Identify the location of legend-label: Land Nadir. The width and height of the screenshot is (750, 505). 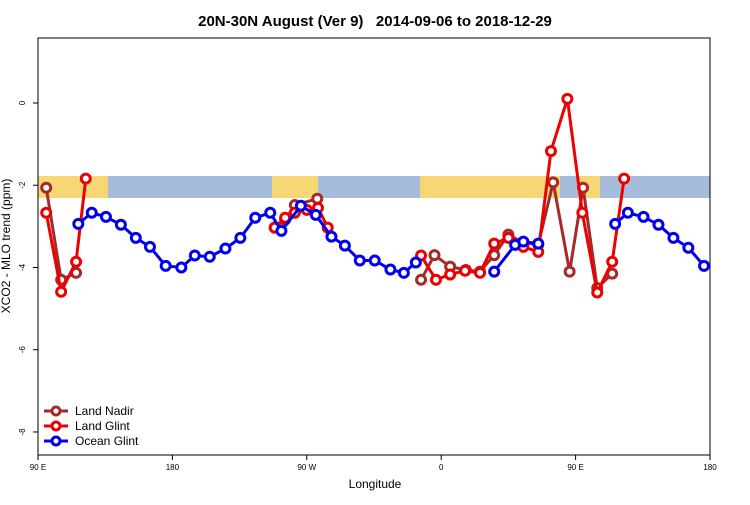
(104, 411).